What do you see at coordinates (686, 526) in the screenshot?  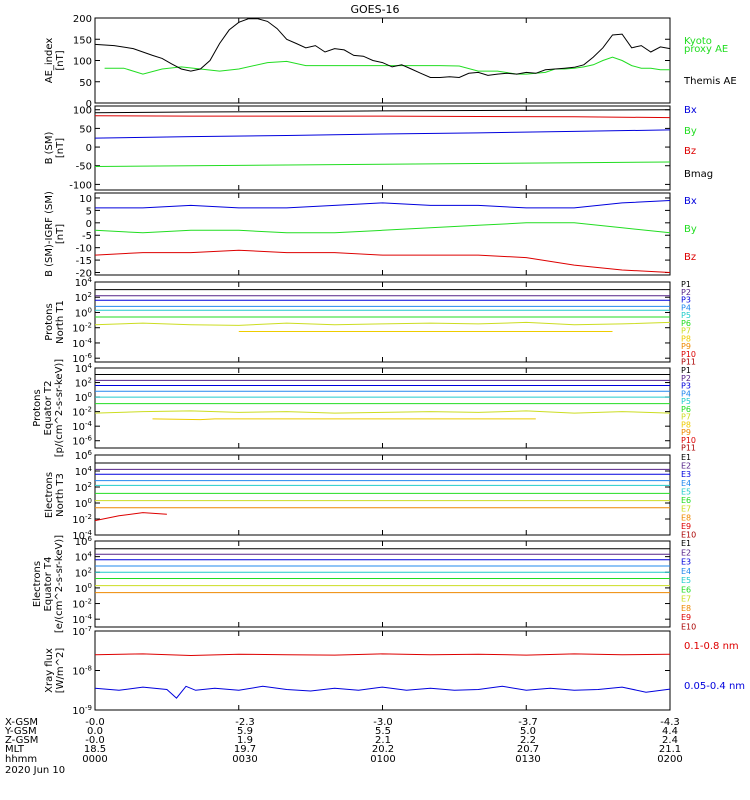 I see `legend-entry: E9` at bounding box center [686, 526].